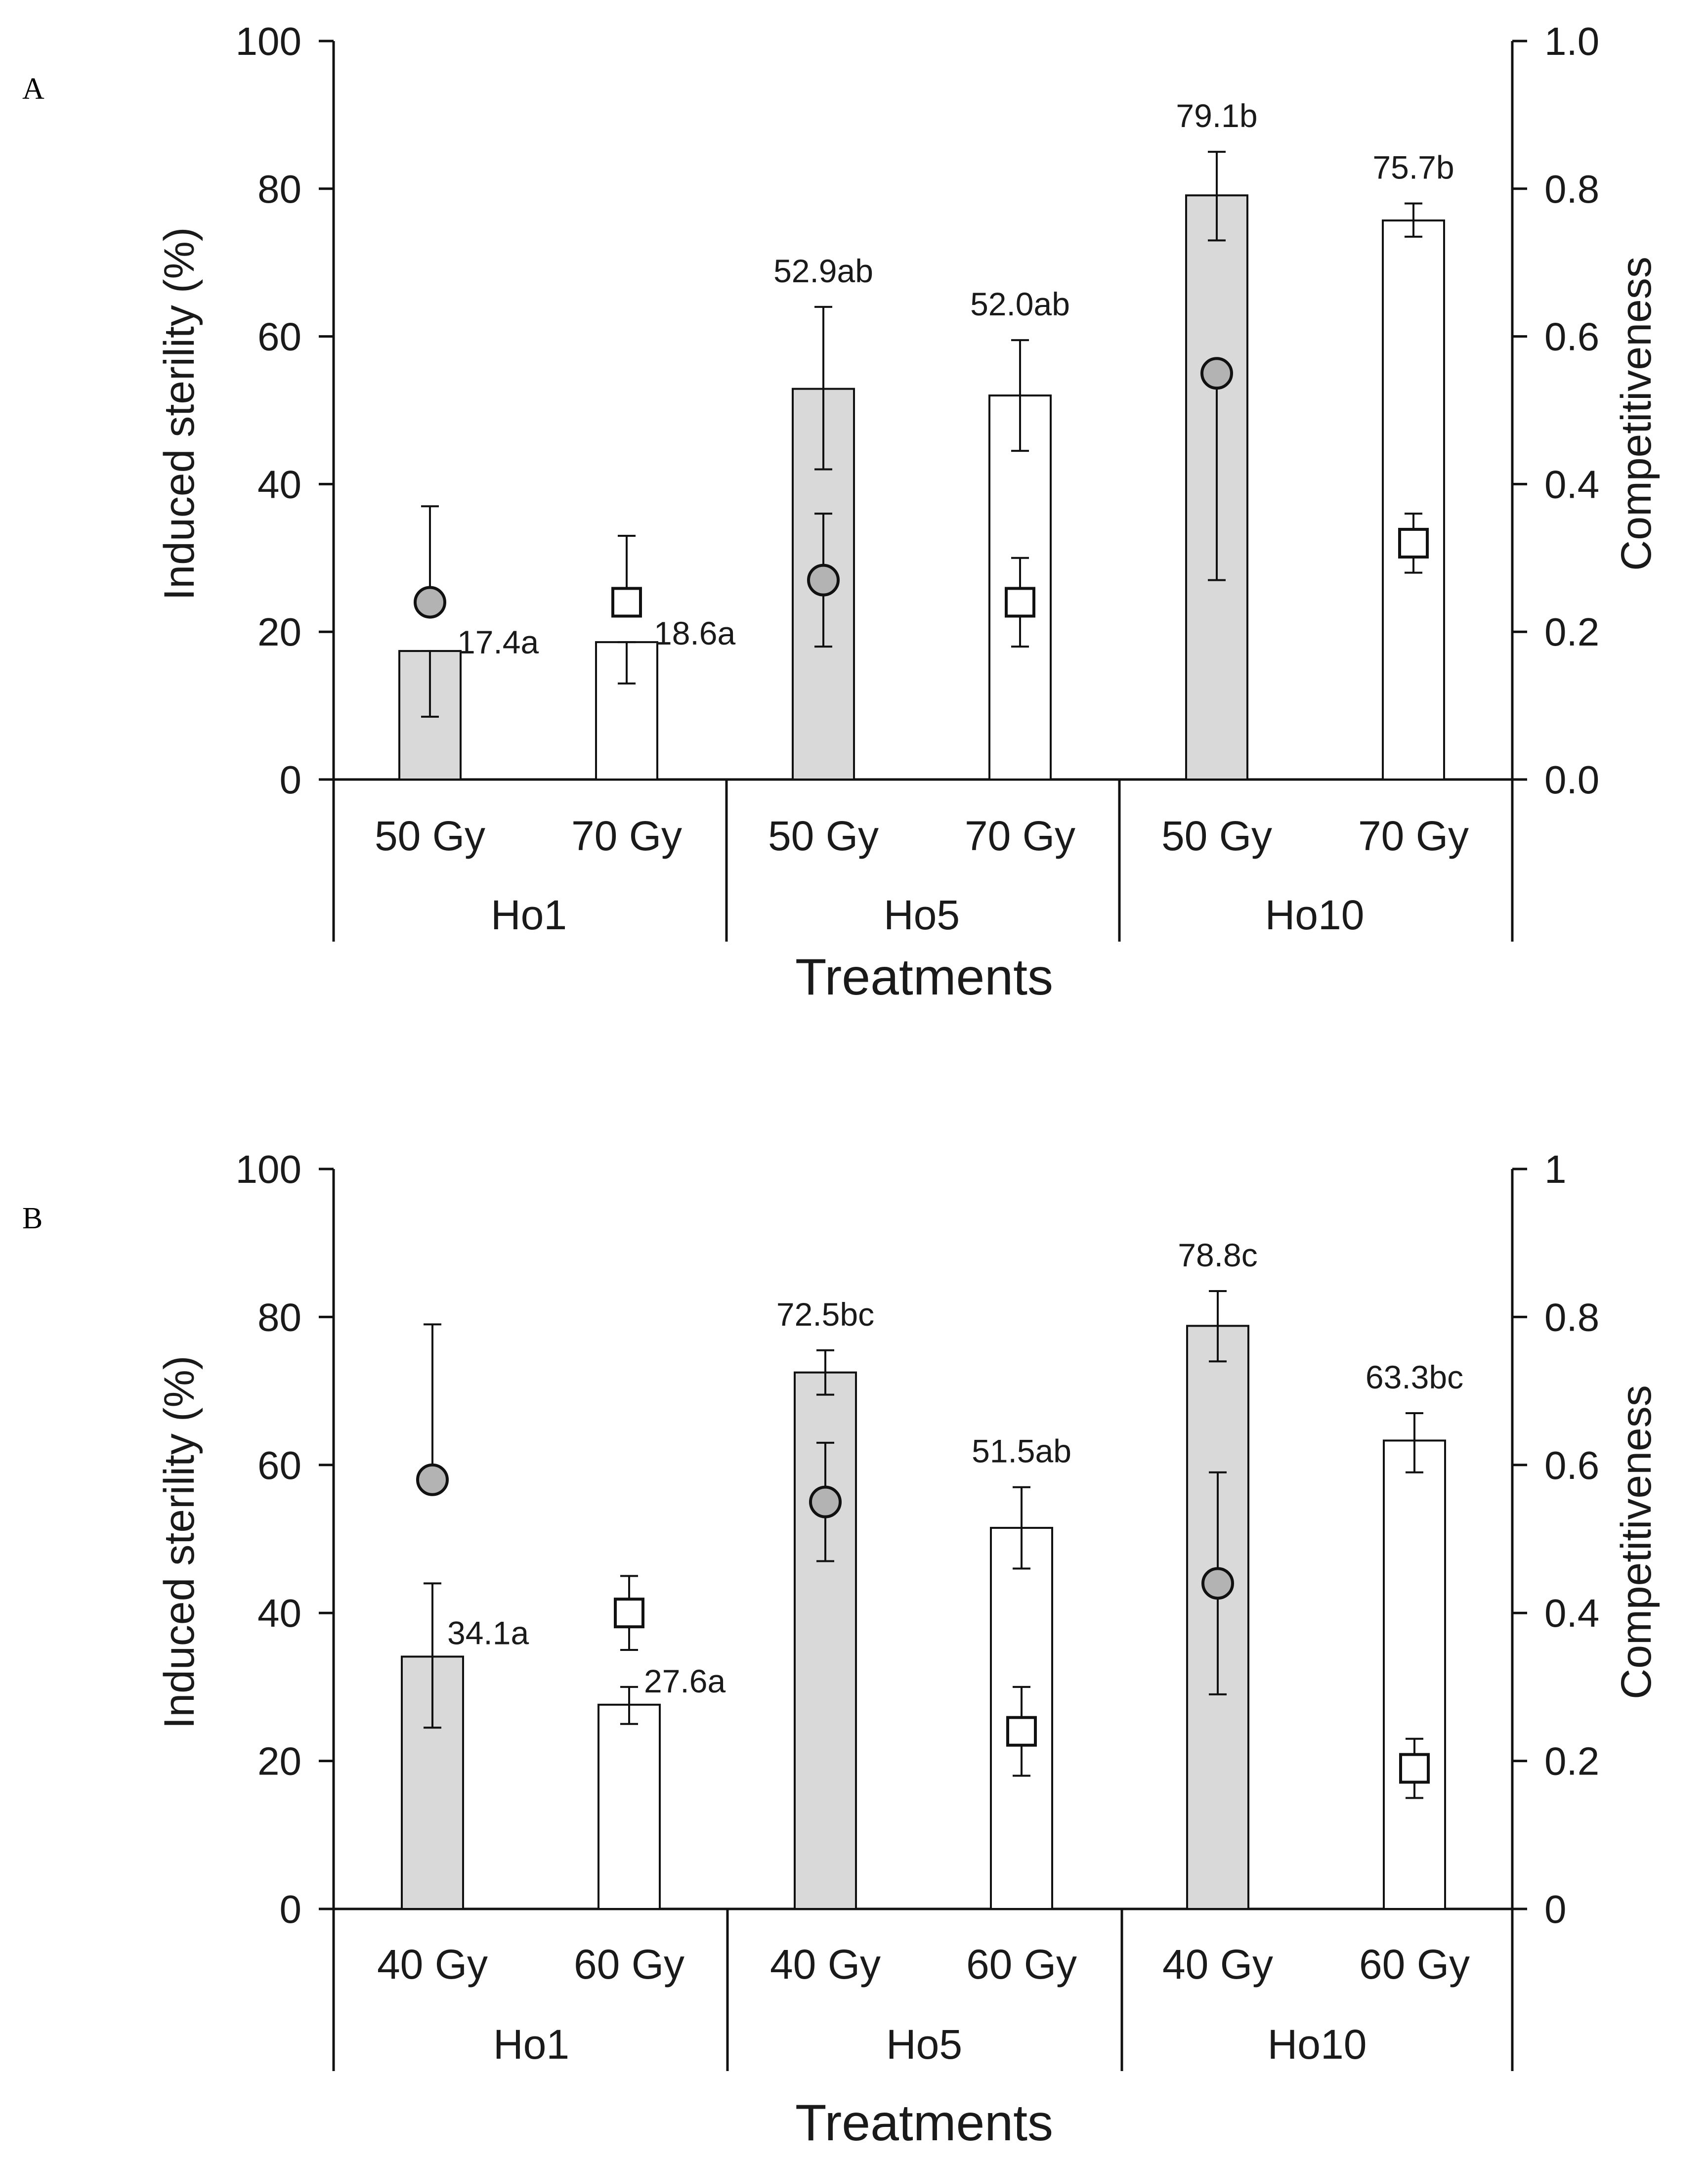 The width and height of the screenshot is (1708, 2163). What do you see at coordinates (1218, 1255) in the screenshot?
I see `panel-b-bar-data-label: 78.8c` at bounding box center [1218, 1255].